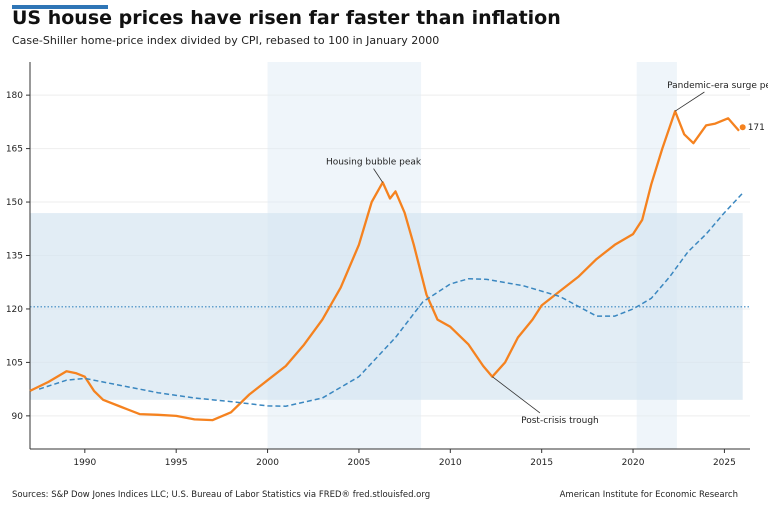 This screenshot has width=768, height=506. What do you see at coordinates (267, 463) in the screenshot?
I see `x-tick-label: 2000` at bounding box center [267, 463].